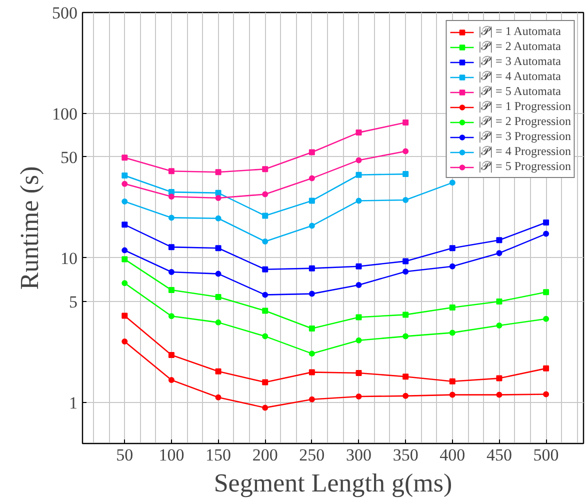  What do you see at coordinates (524, 136) in the screenshot?
I see `legend-label: |𝒫| = 3 Progression` at bounding box center [524, 136].